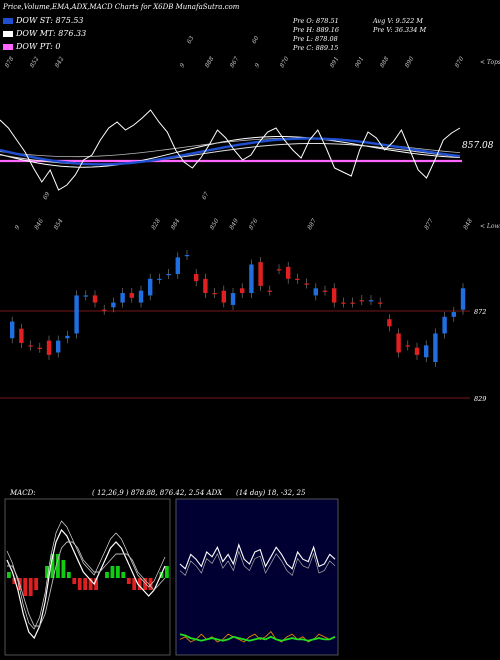 The height and width of the screenshot is (660, 500). Describe the element at coordinates (490, 62) in the screenshot. I see `tops-label: < Tops` at that location.